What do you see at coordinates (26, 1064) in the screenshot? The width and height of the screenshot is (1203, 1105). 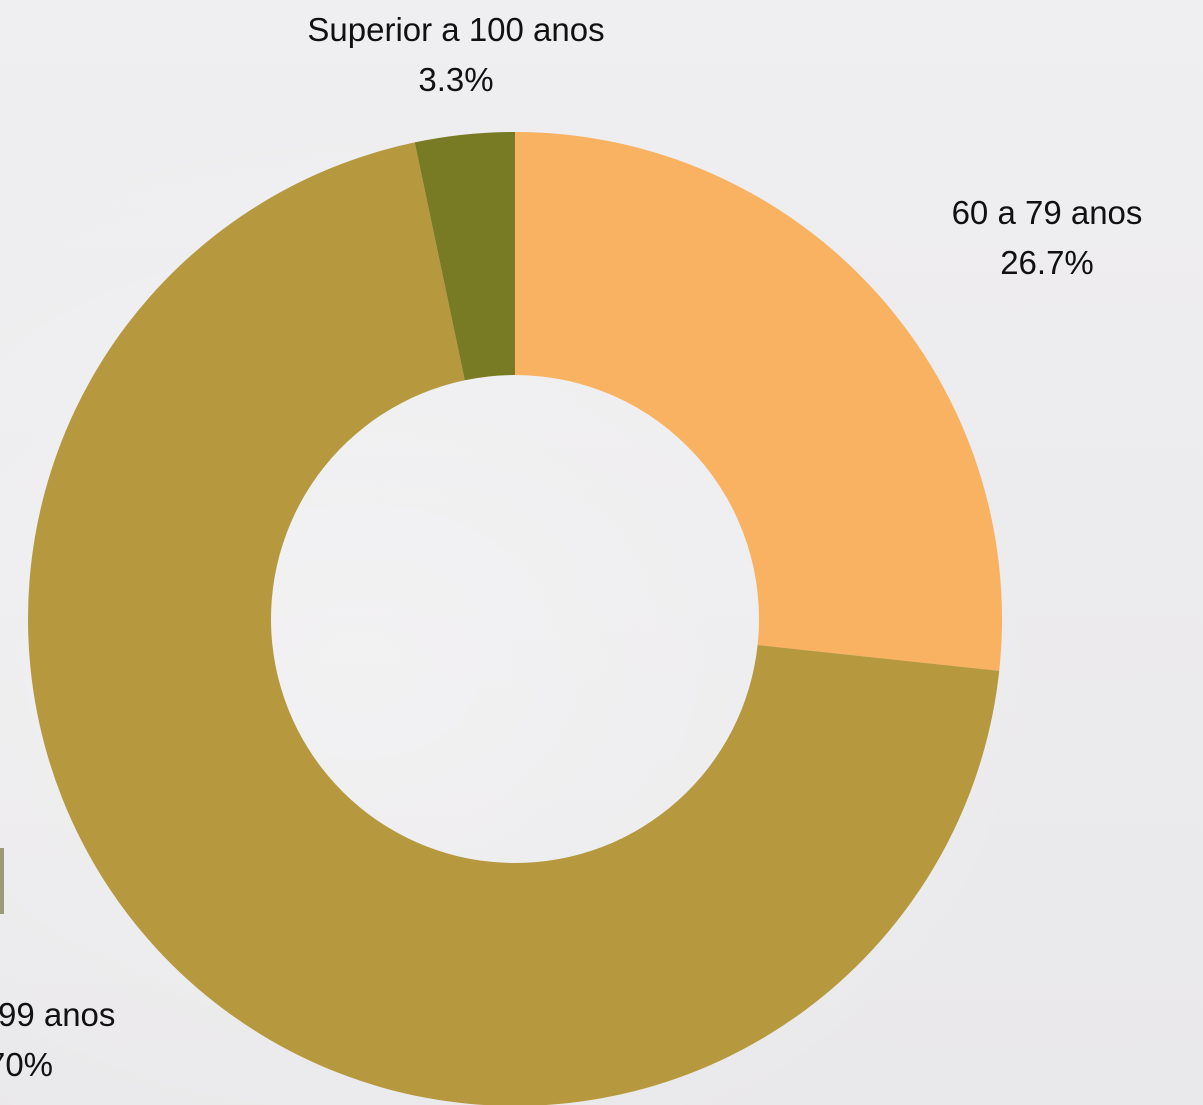 I see `slice-value-80-a-99-anos: 70%` at bounding box center [26, 1064].